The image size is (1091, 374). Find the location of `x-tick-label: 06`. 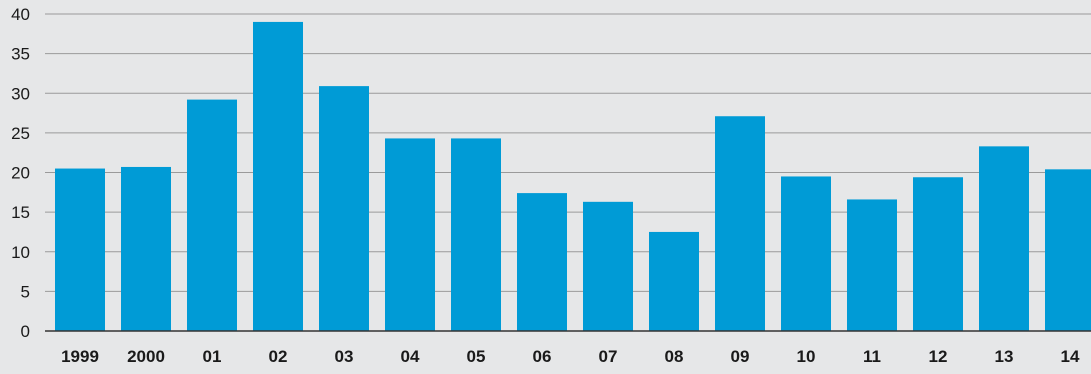

x-tick-label: 06 is located at coordinates (542, 356).